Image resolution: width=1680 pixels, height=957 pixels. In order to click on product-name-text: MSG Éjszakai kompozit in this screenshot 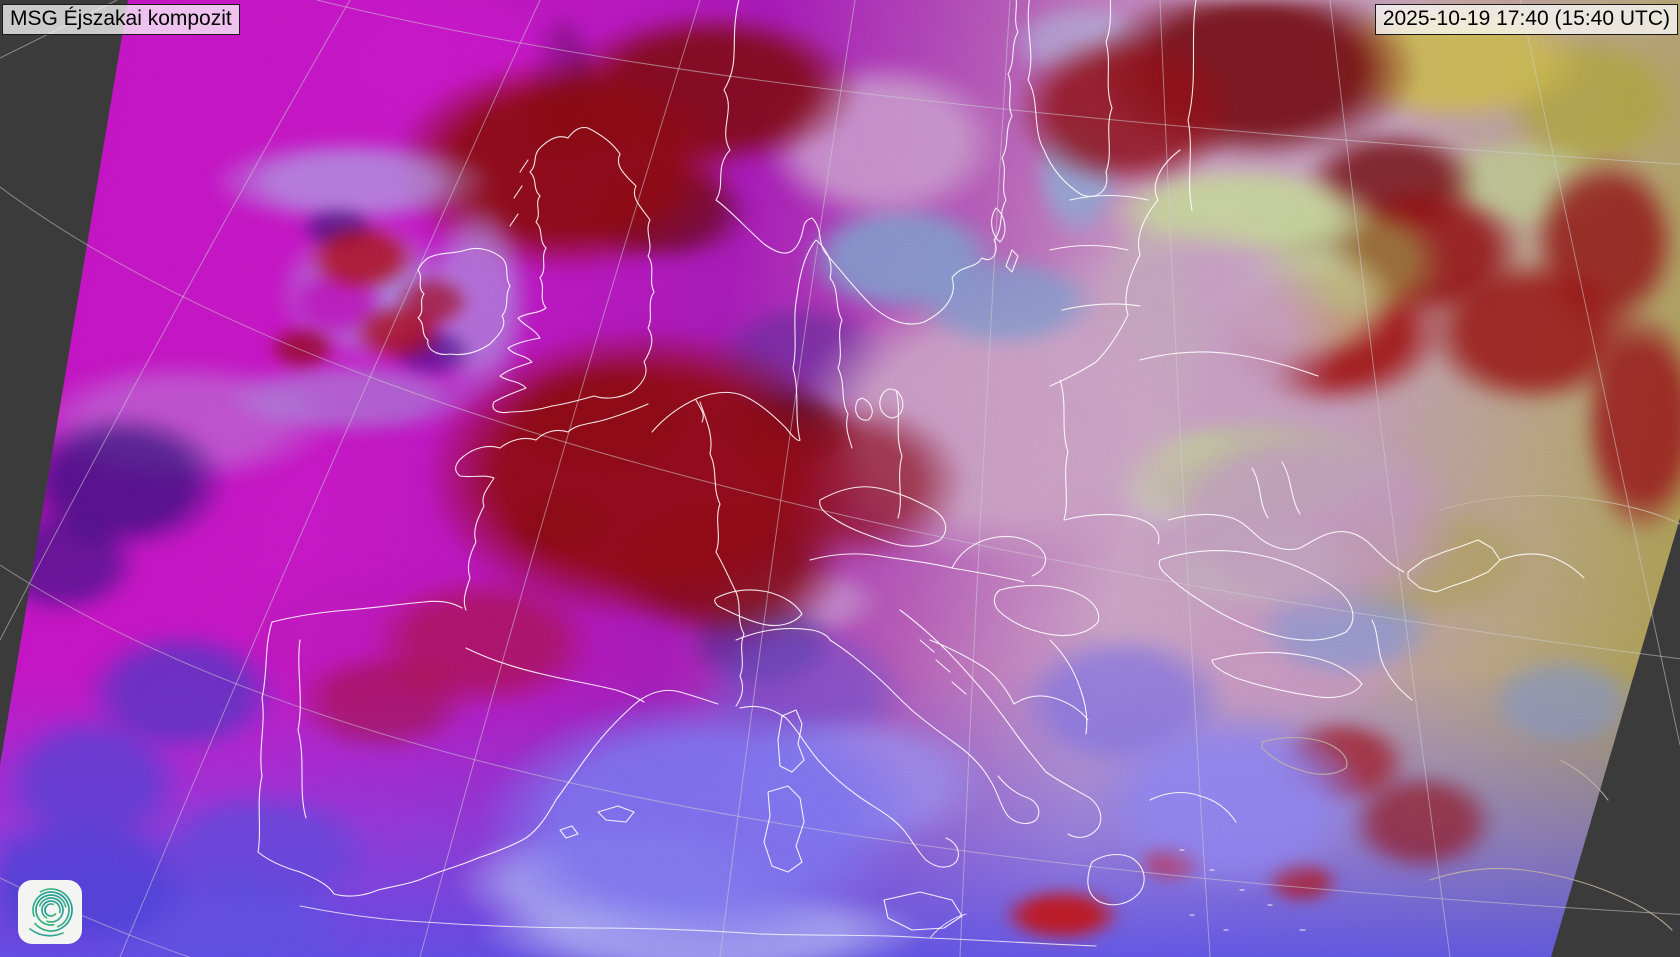, I will do `click(121, 18)`.